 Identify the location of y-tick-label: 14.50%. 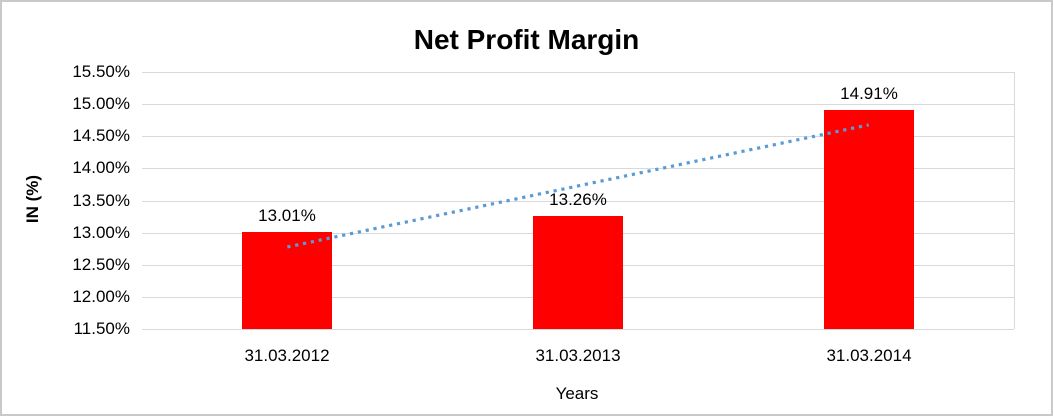
(101, 135).